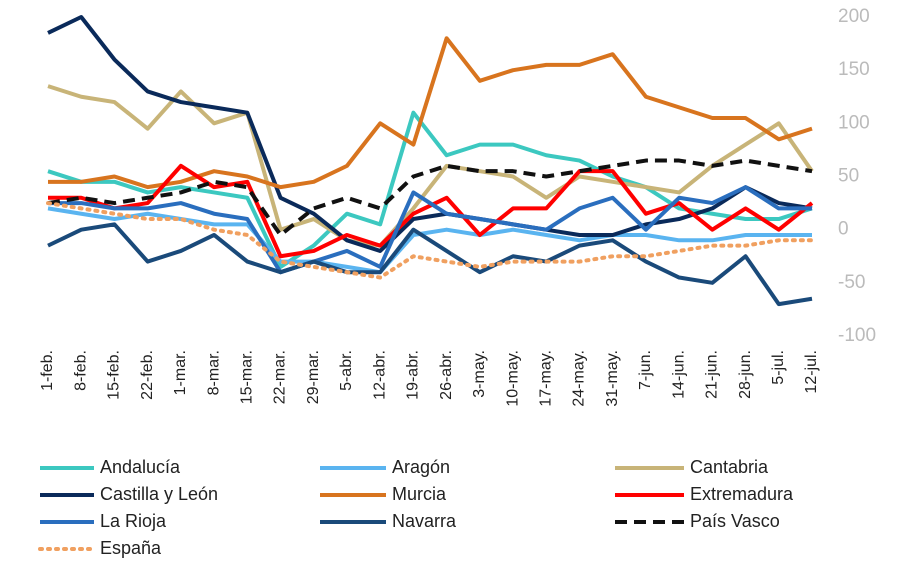  Describe the element at coordinates (47, 370) in the screenshot. I see `x-tick-label: 1-feb.` at that location.